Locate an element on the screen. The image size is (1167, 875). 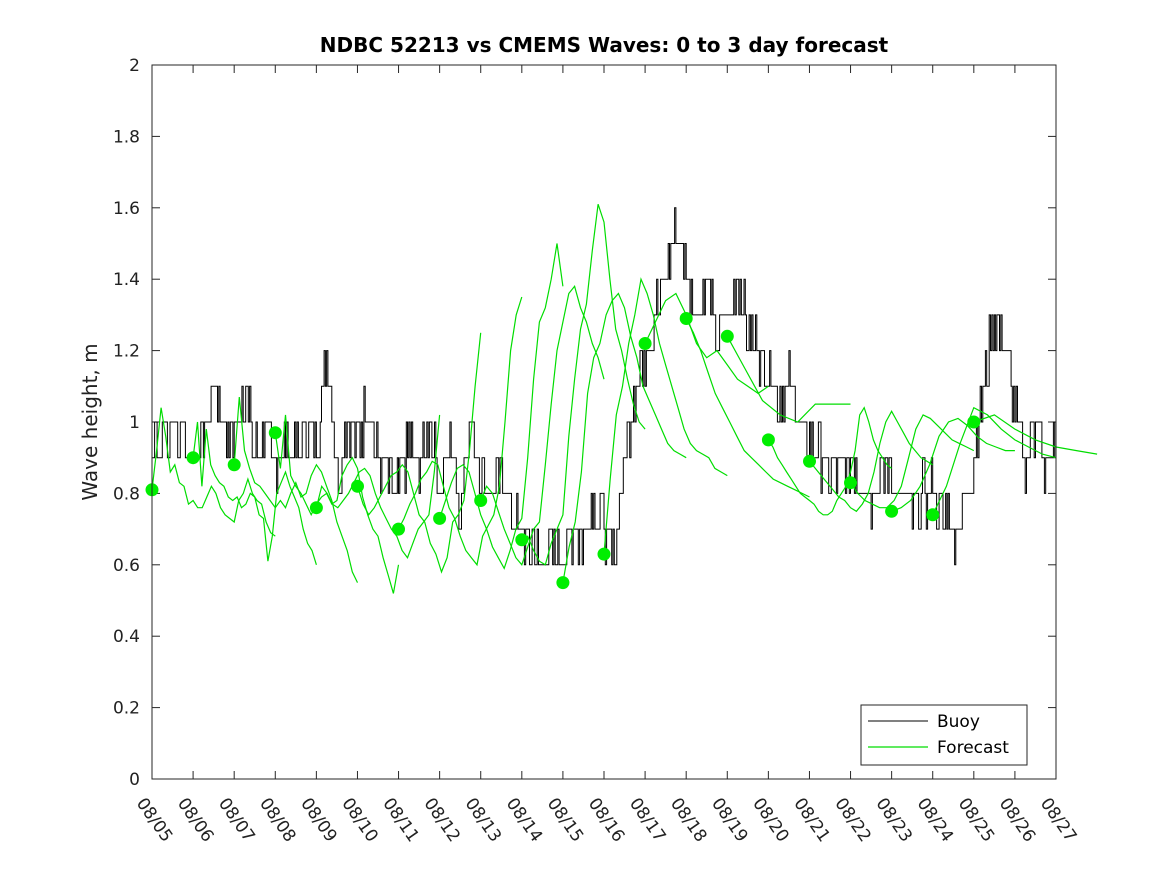
y-tick-label: 0 is located at coordinates (134, 780).